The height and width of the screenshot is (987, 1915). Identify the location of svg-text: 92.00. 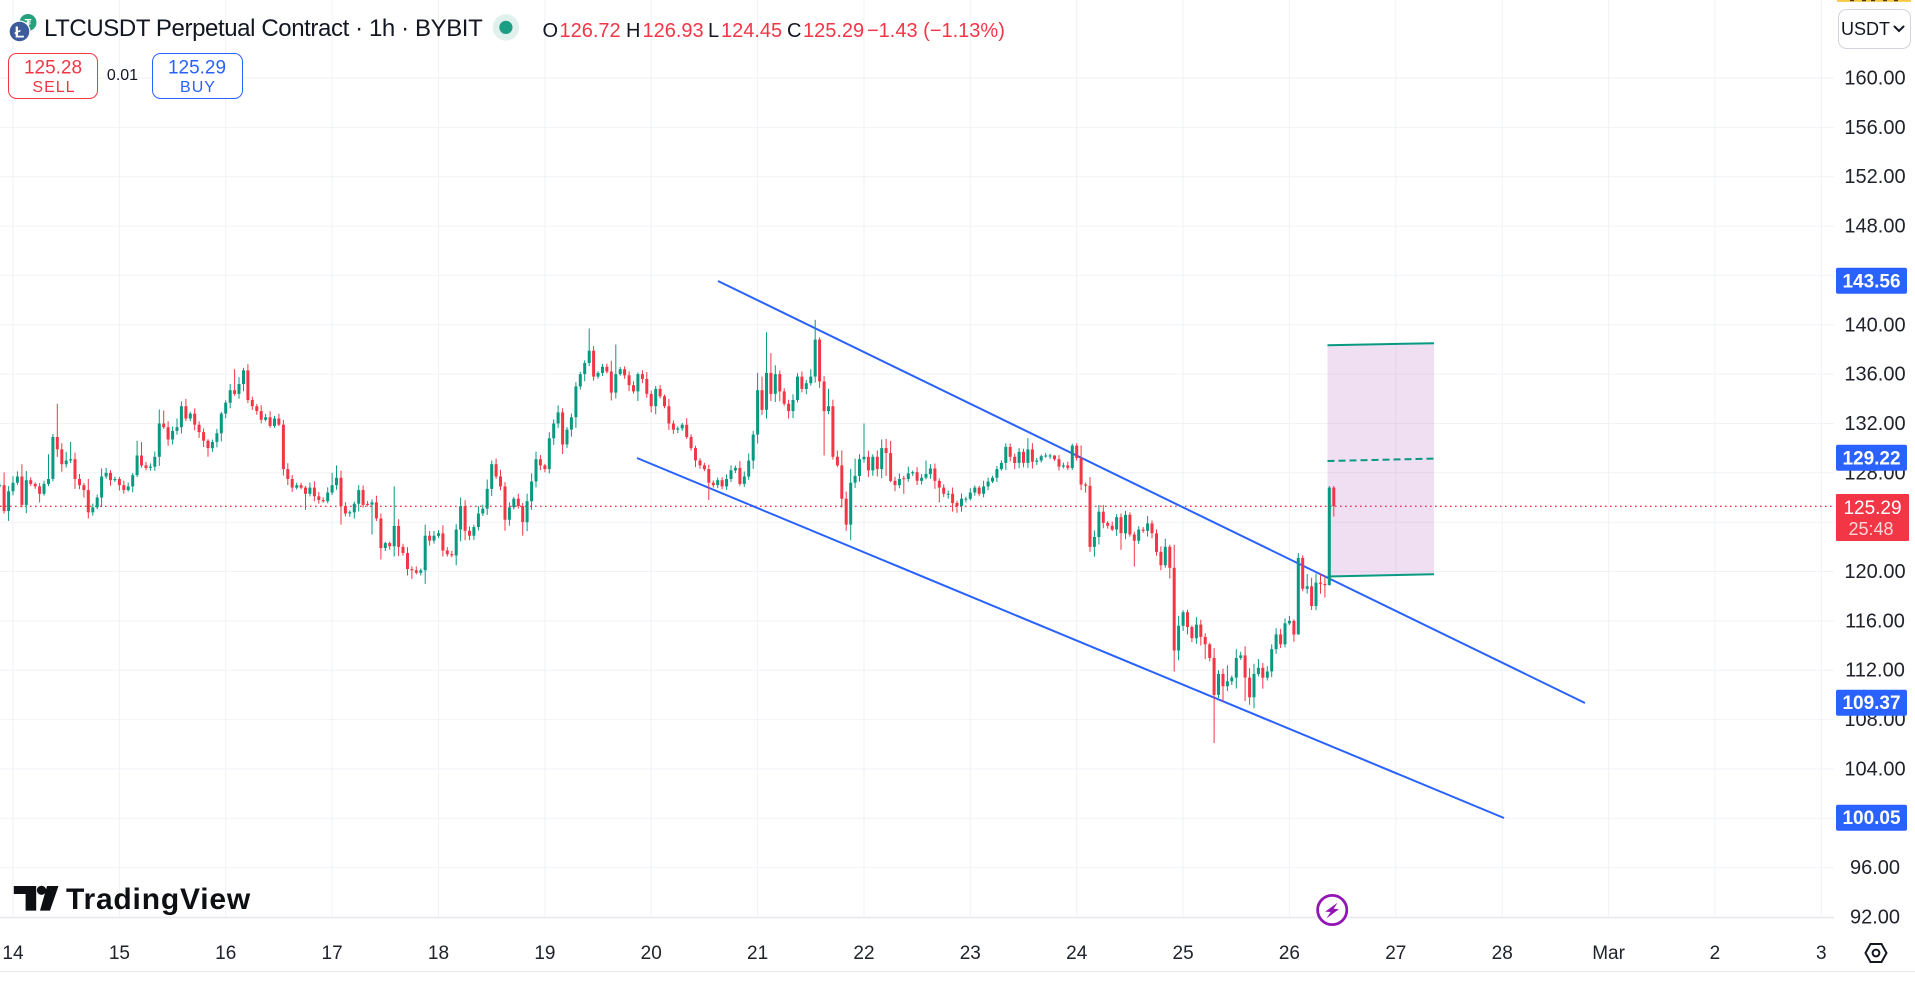
(1875, 918).